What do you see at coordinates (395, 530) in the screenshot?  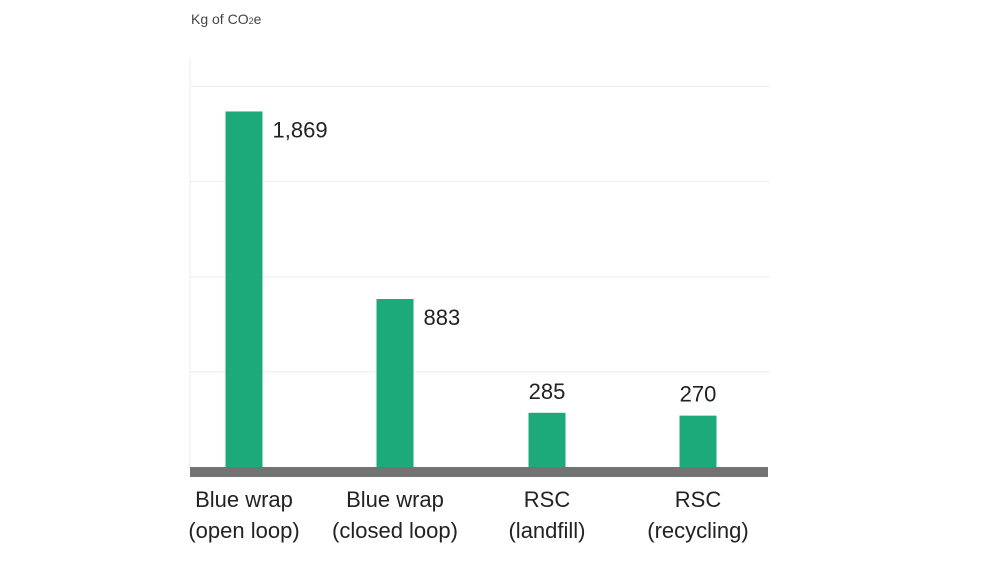 I see `category-label-line2: (closed loop)` at bounding box center [395, 530].